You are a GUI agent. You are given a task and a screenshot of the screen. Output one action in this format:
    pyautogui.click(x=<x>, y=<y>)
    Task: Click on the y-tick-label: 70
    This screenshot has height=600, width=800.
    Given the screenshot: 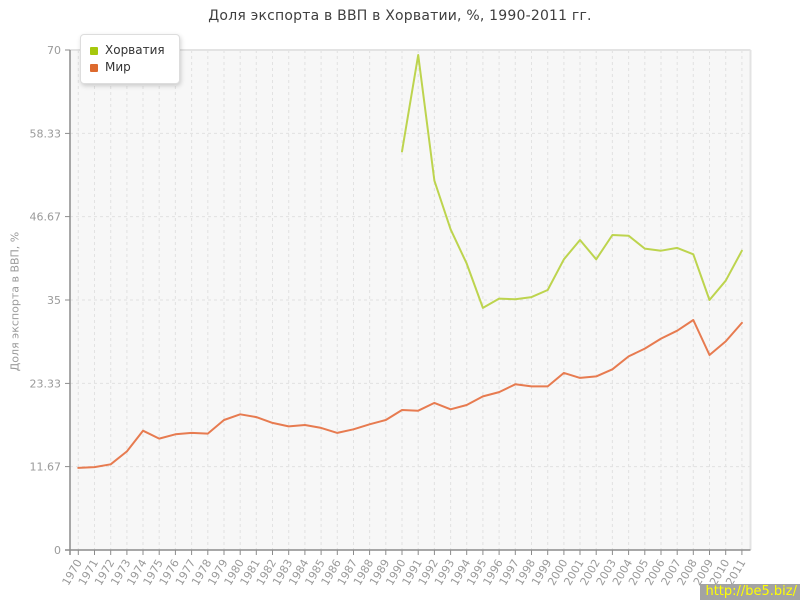 What is the action you would take?
    pyautogui.click(x=54, y=50)
    